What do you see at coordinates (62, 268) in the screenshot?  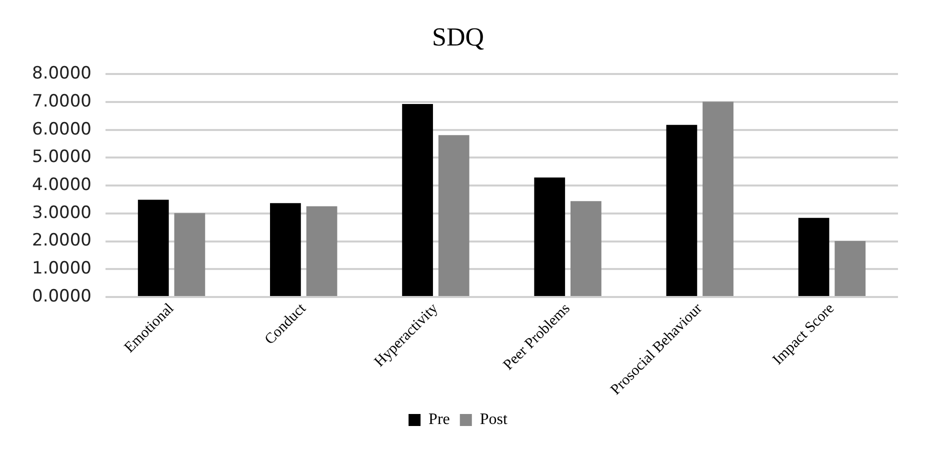 I see `y-tick-label: 1.0000` at bounding box center [62, 268].